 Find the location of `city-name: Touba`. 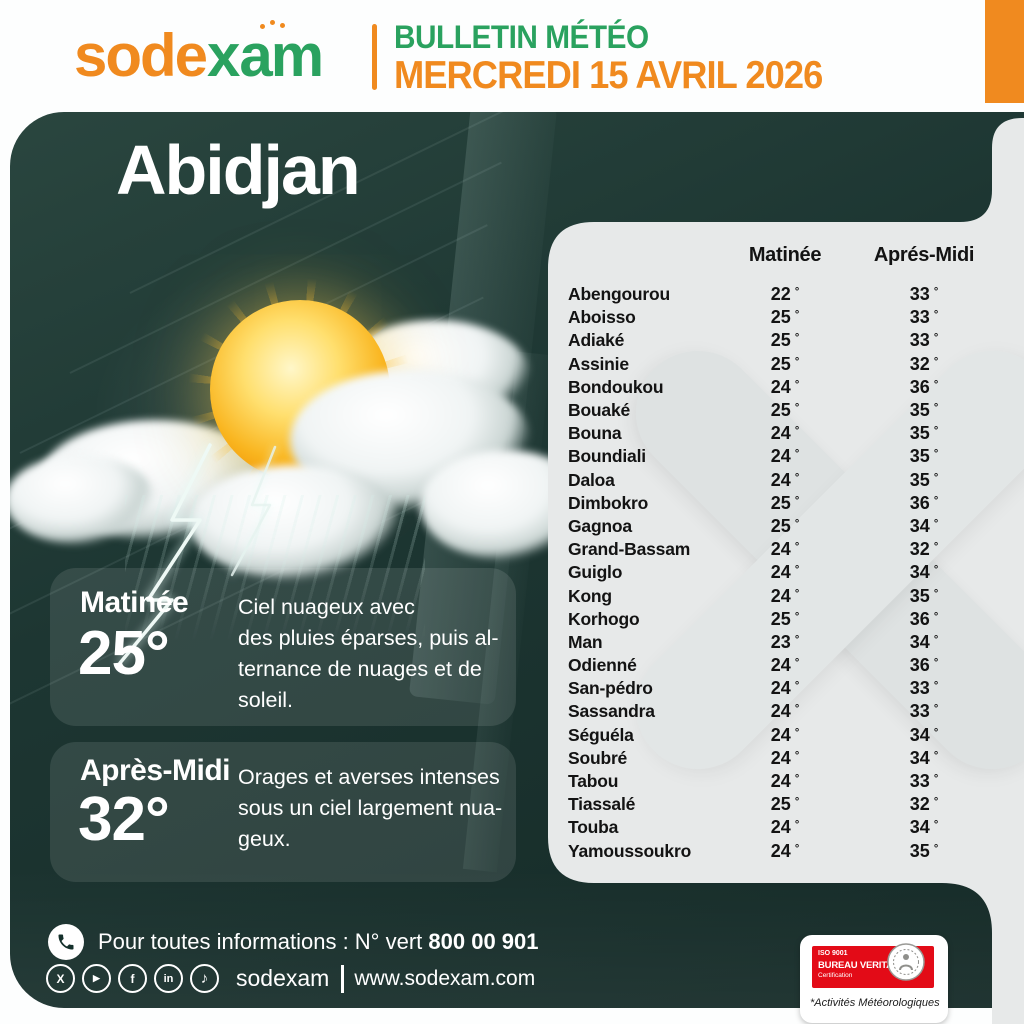

city-name: Touba is located at coordinates (593, 827).